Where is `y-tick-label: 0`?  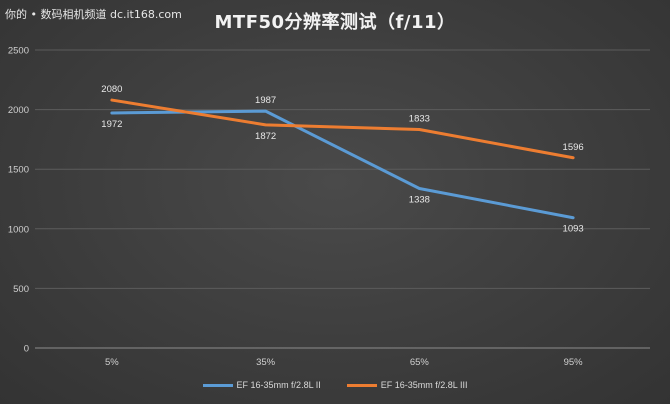
y-tick-label: 0 is located at coordinates (26, 349).